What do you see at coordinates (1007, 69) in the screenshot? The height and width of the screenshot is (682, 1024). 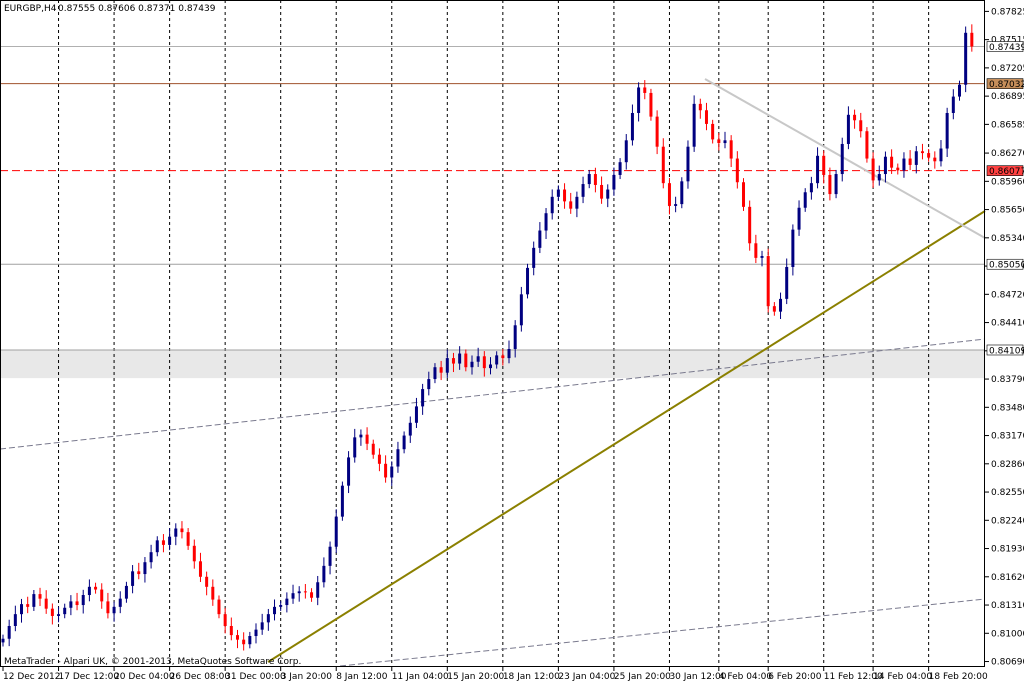 I see `y-tick-label: 0.87205` at bounding box center [1007, 69].